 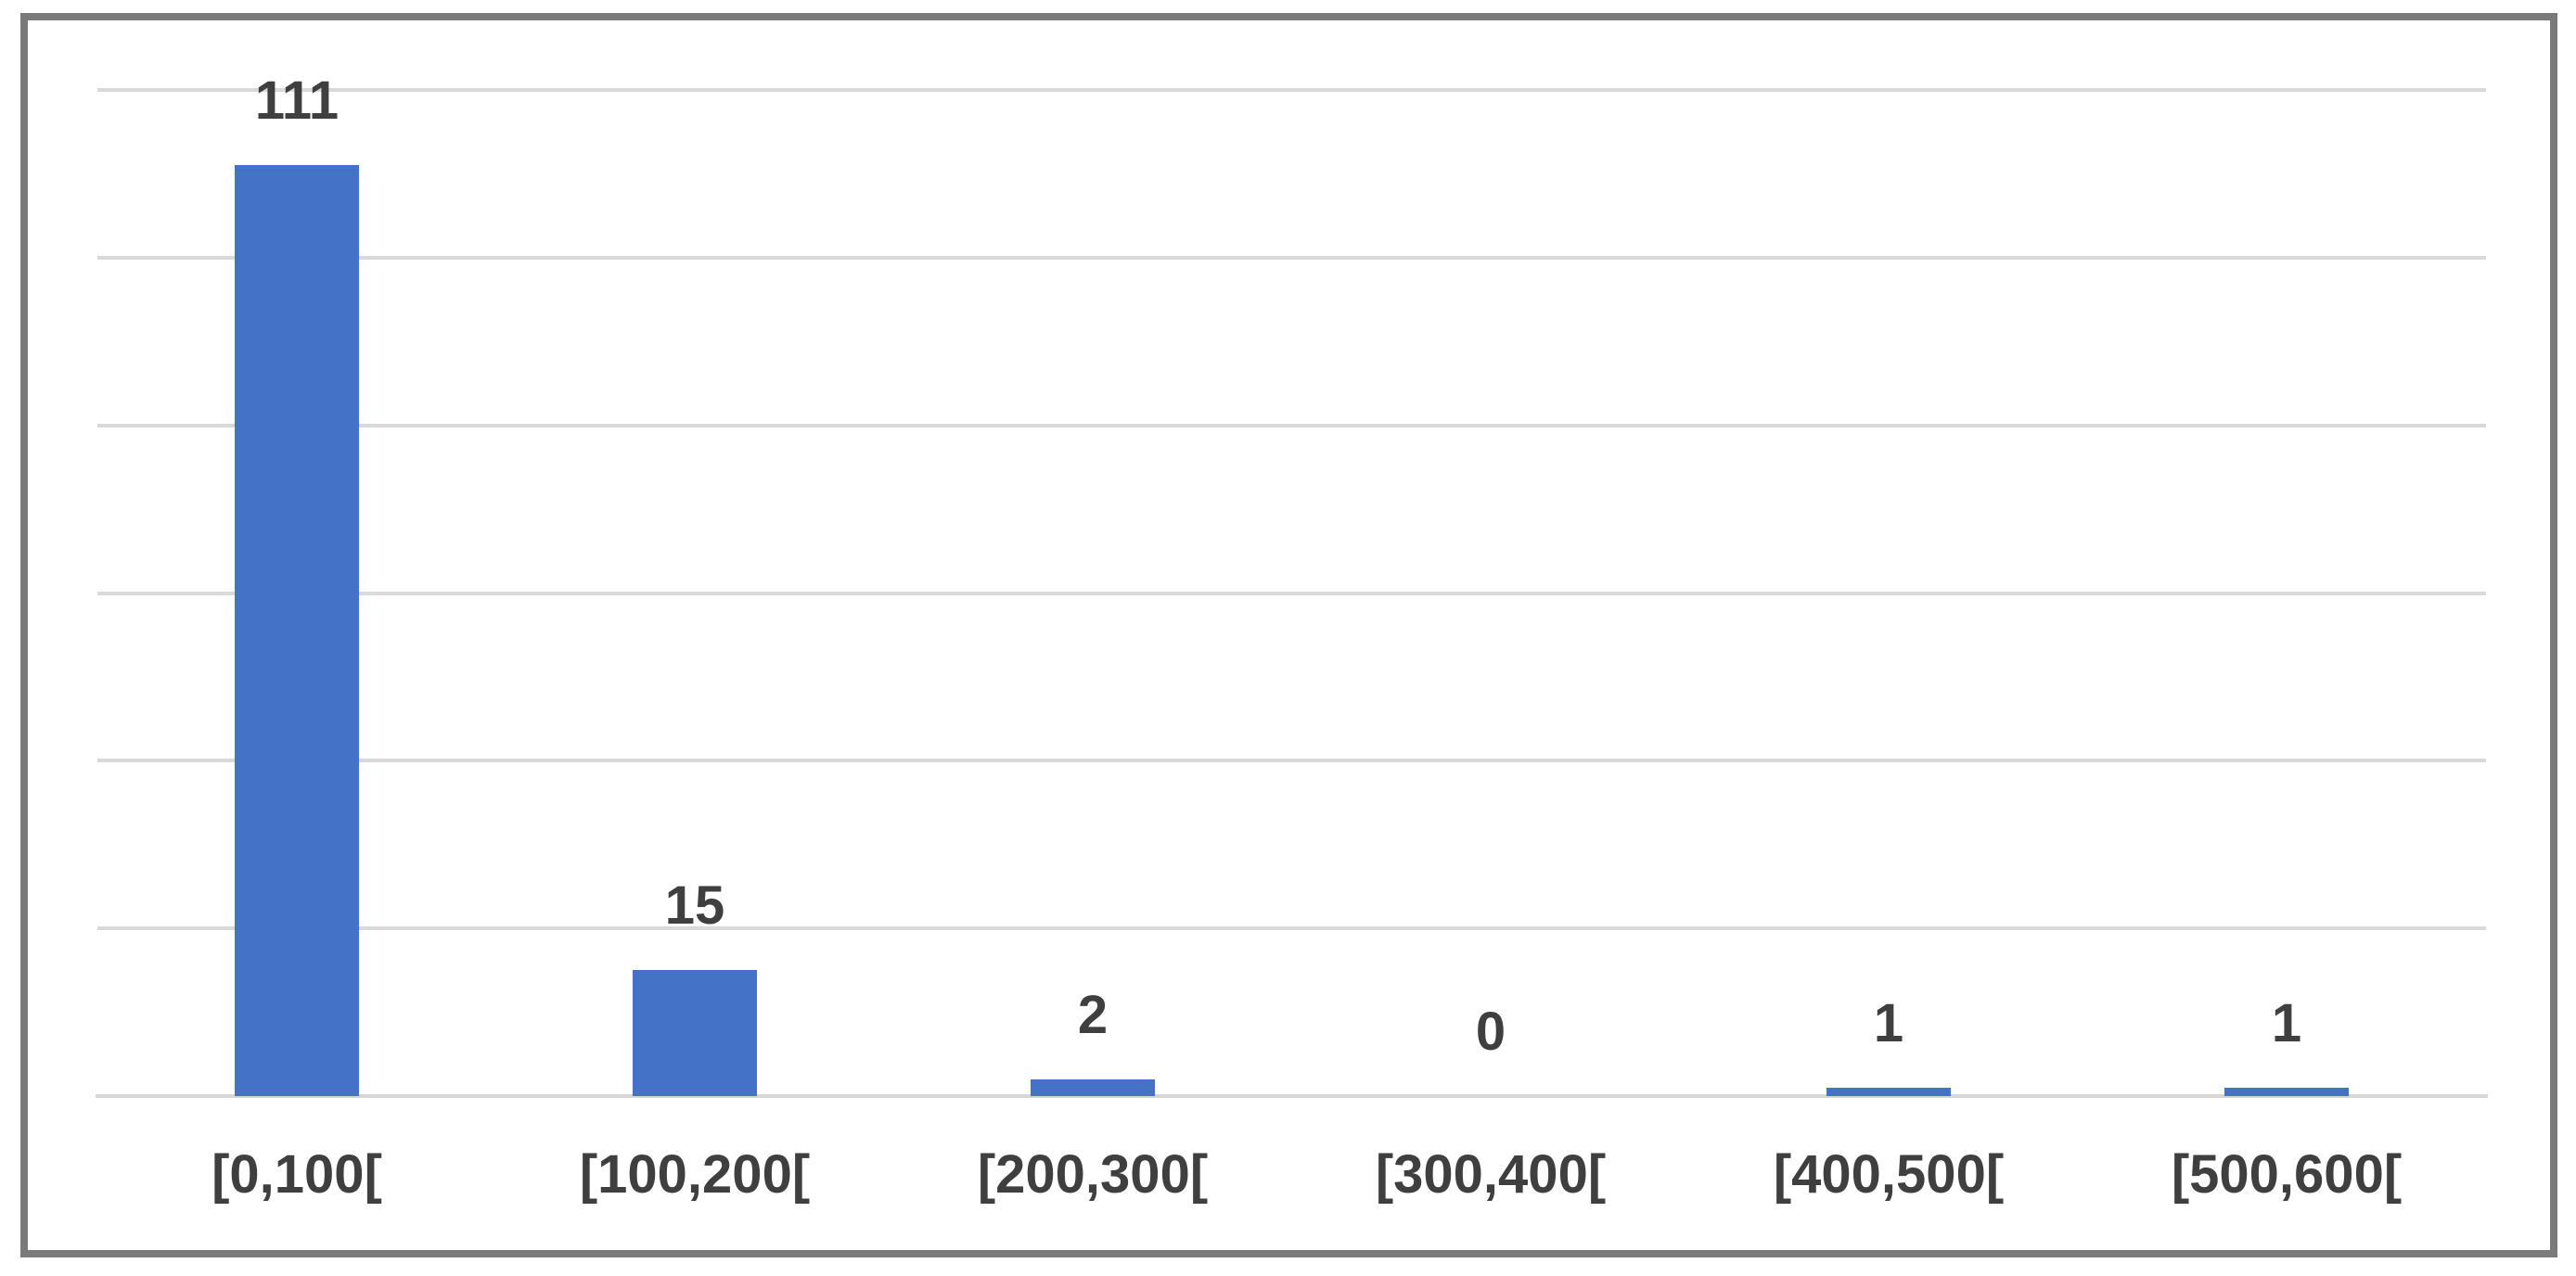 What do you see at coordinates (695, 1175) in the screenshot?
I see `x-axis-tick-label-1: [100,200[` at bounding box center [695, 1175].